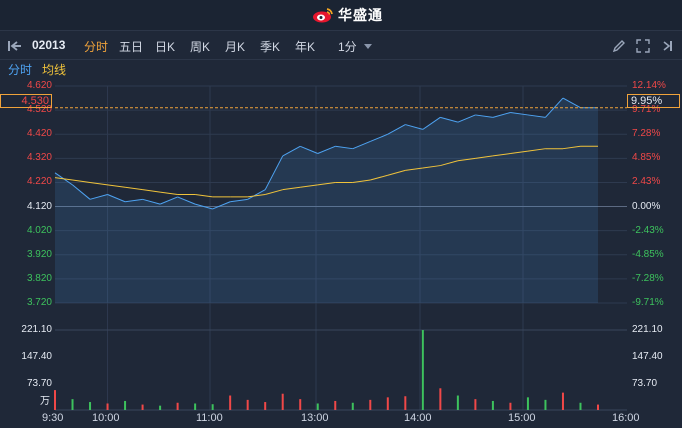  What do you see at coordinates (53, 418) in the screenshot?
I see `time-axis-label: 9:30` at bounding box center [53, 418].